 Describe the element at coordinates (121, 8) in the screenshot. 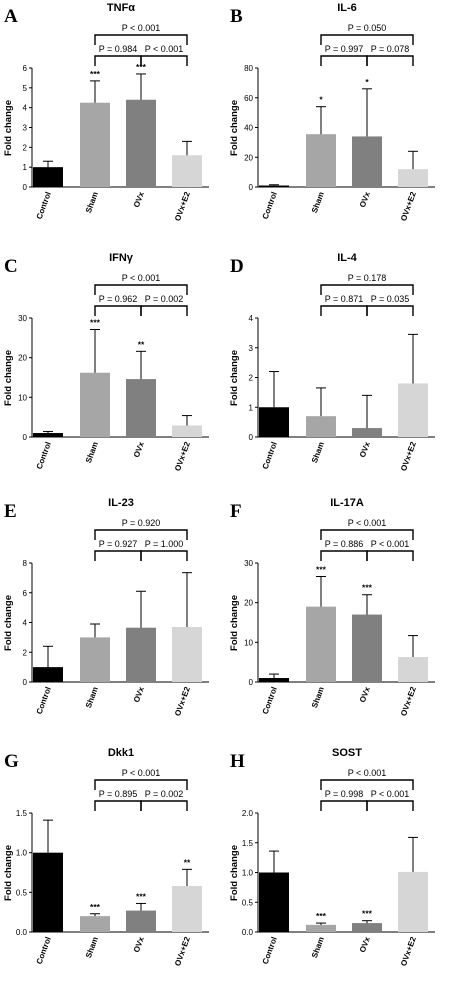

I see `panel-title: TNFα` at that location.